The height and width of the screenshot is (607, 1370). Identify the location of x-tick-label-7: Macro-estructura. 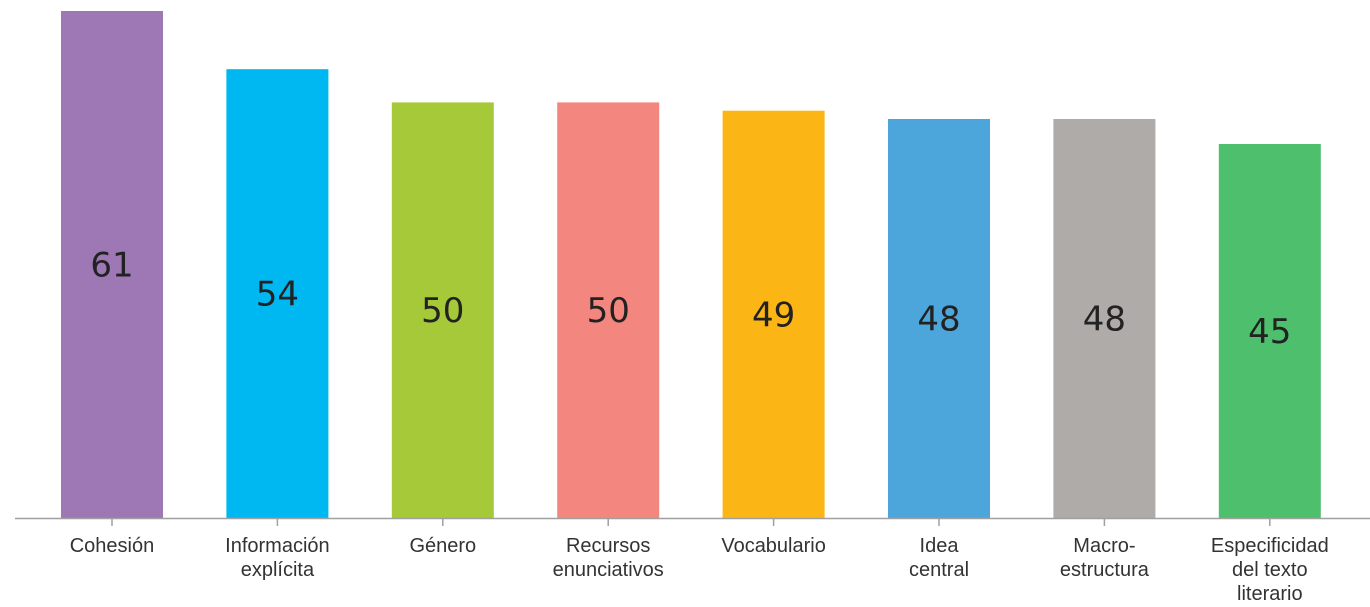
(1105, 558).